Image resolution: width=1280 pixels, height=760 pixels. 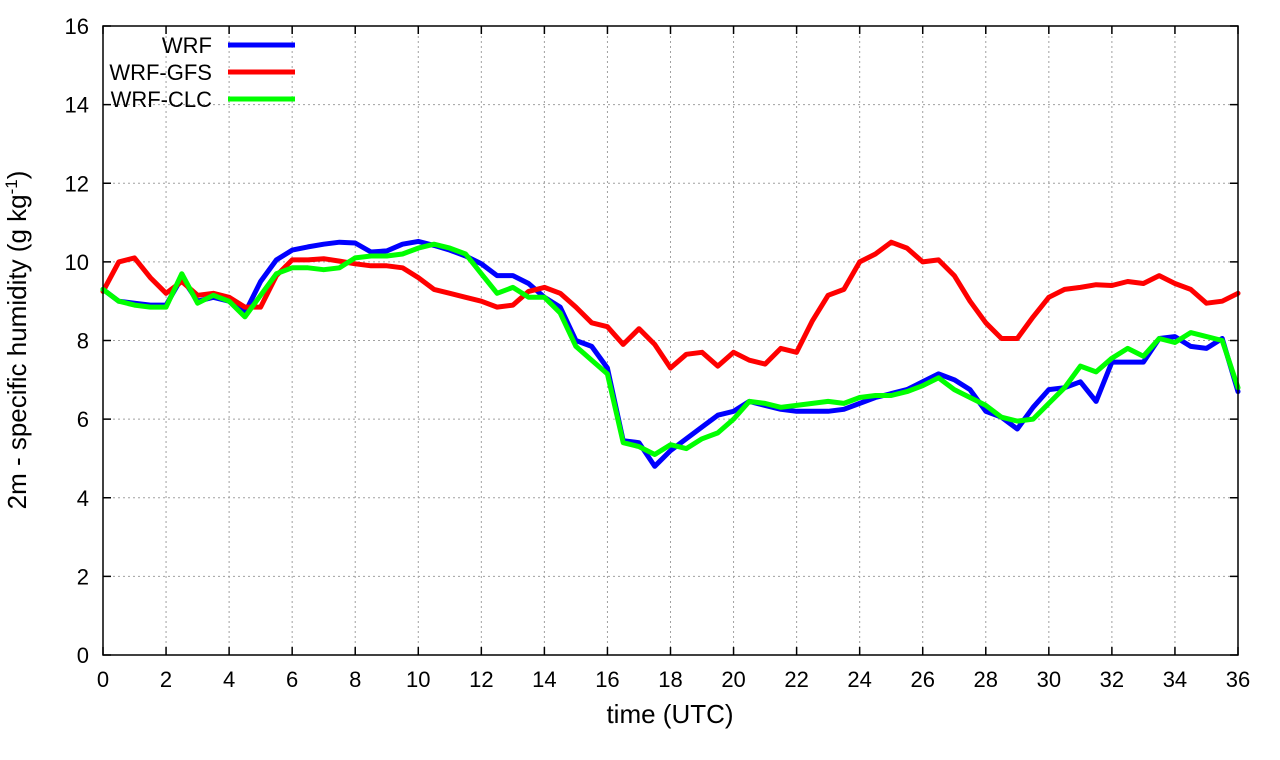 I want to click on x-tick-labels: 0 2 4 6 8 10 12 14 16 18 20 22 24 26 28 30 32 34 36, so click(x=673, y=679).